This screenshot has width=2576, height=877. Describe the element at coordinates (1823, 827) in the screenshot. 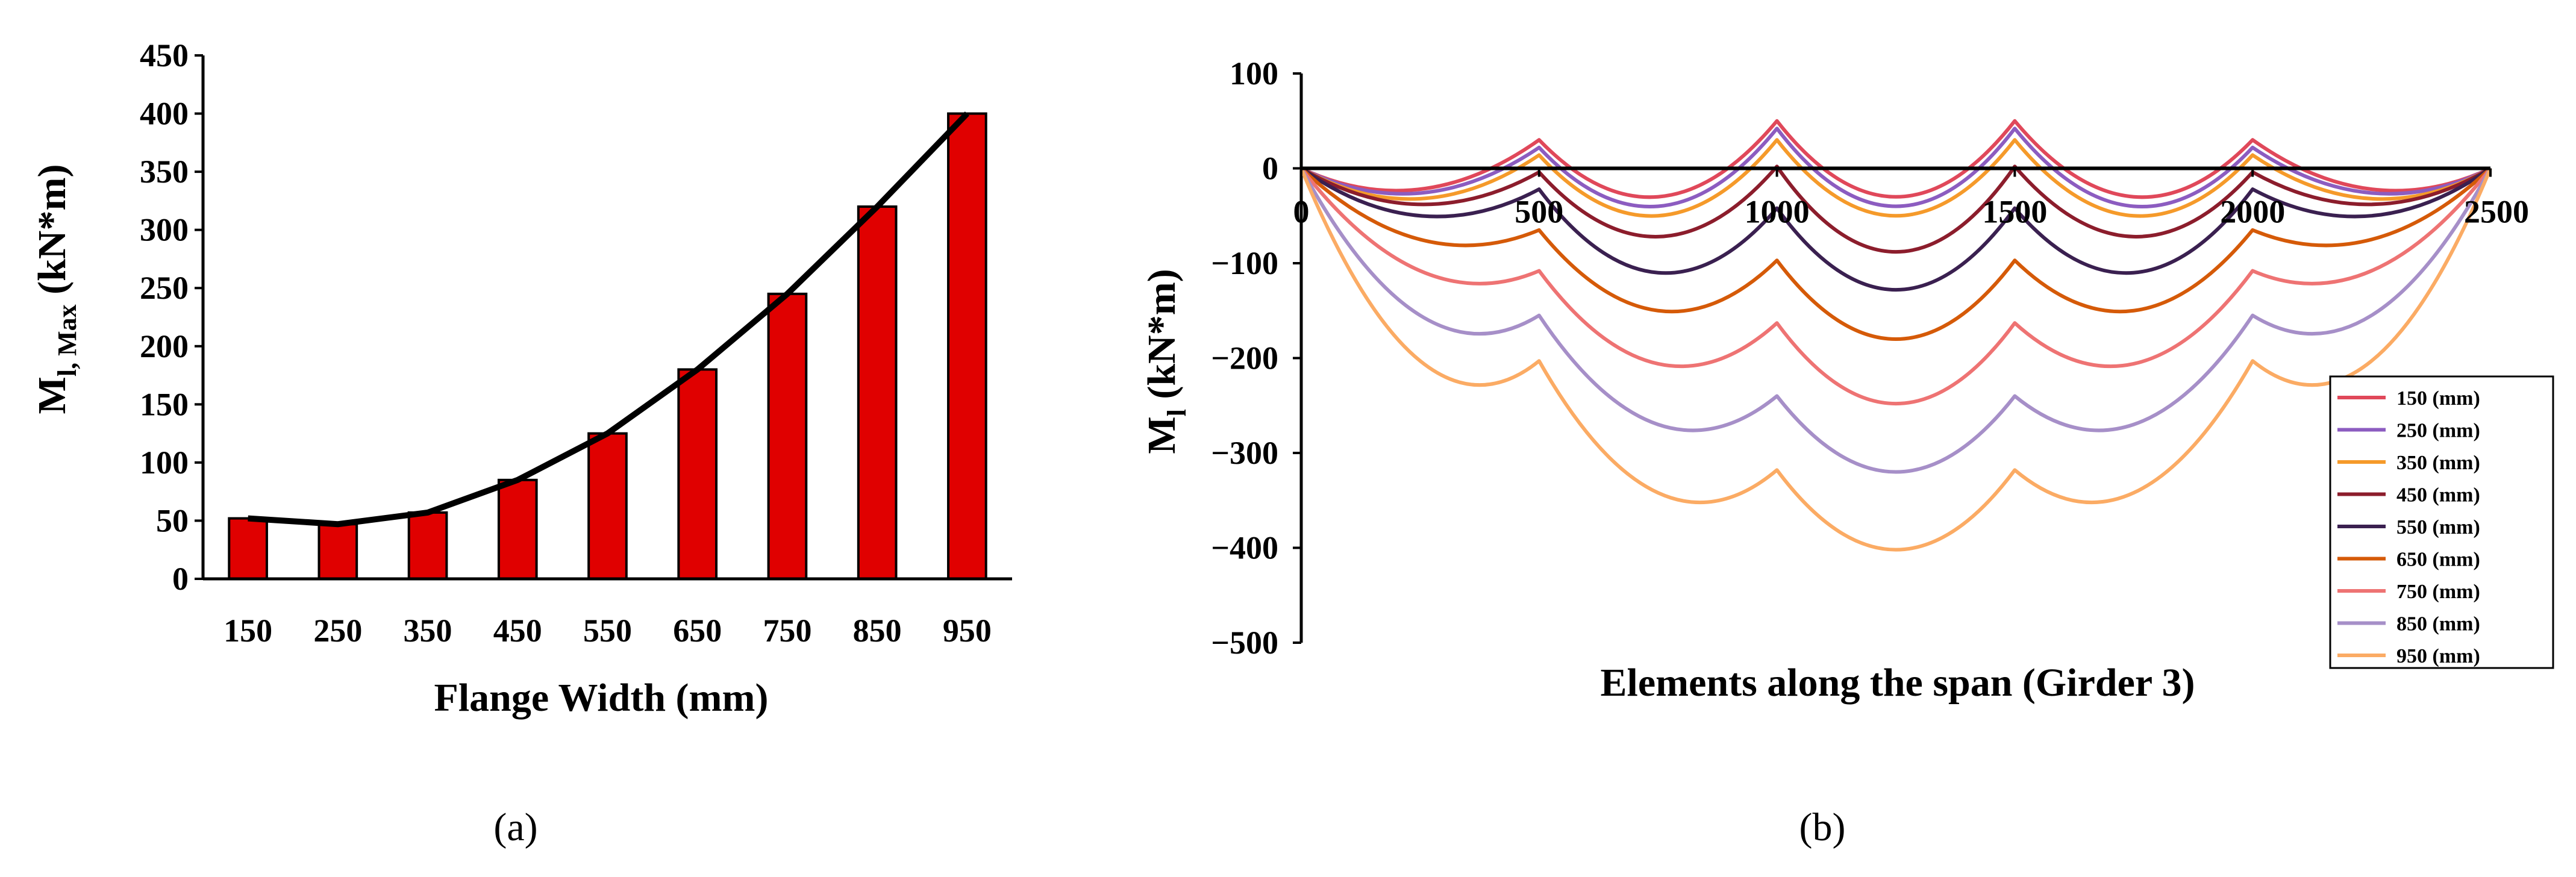

I see `b-panel-label: (b)` at that location.